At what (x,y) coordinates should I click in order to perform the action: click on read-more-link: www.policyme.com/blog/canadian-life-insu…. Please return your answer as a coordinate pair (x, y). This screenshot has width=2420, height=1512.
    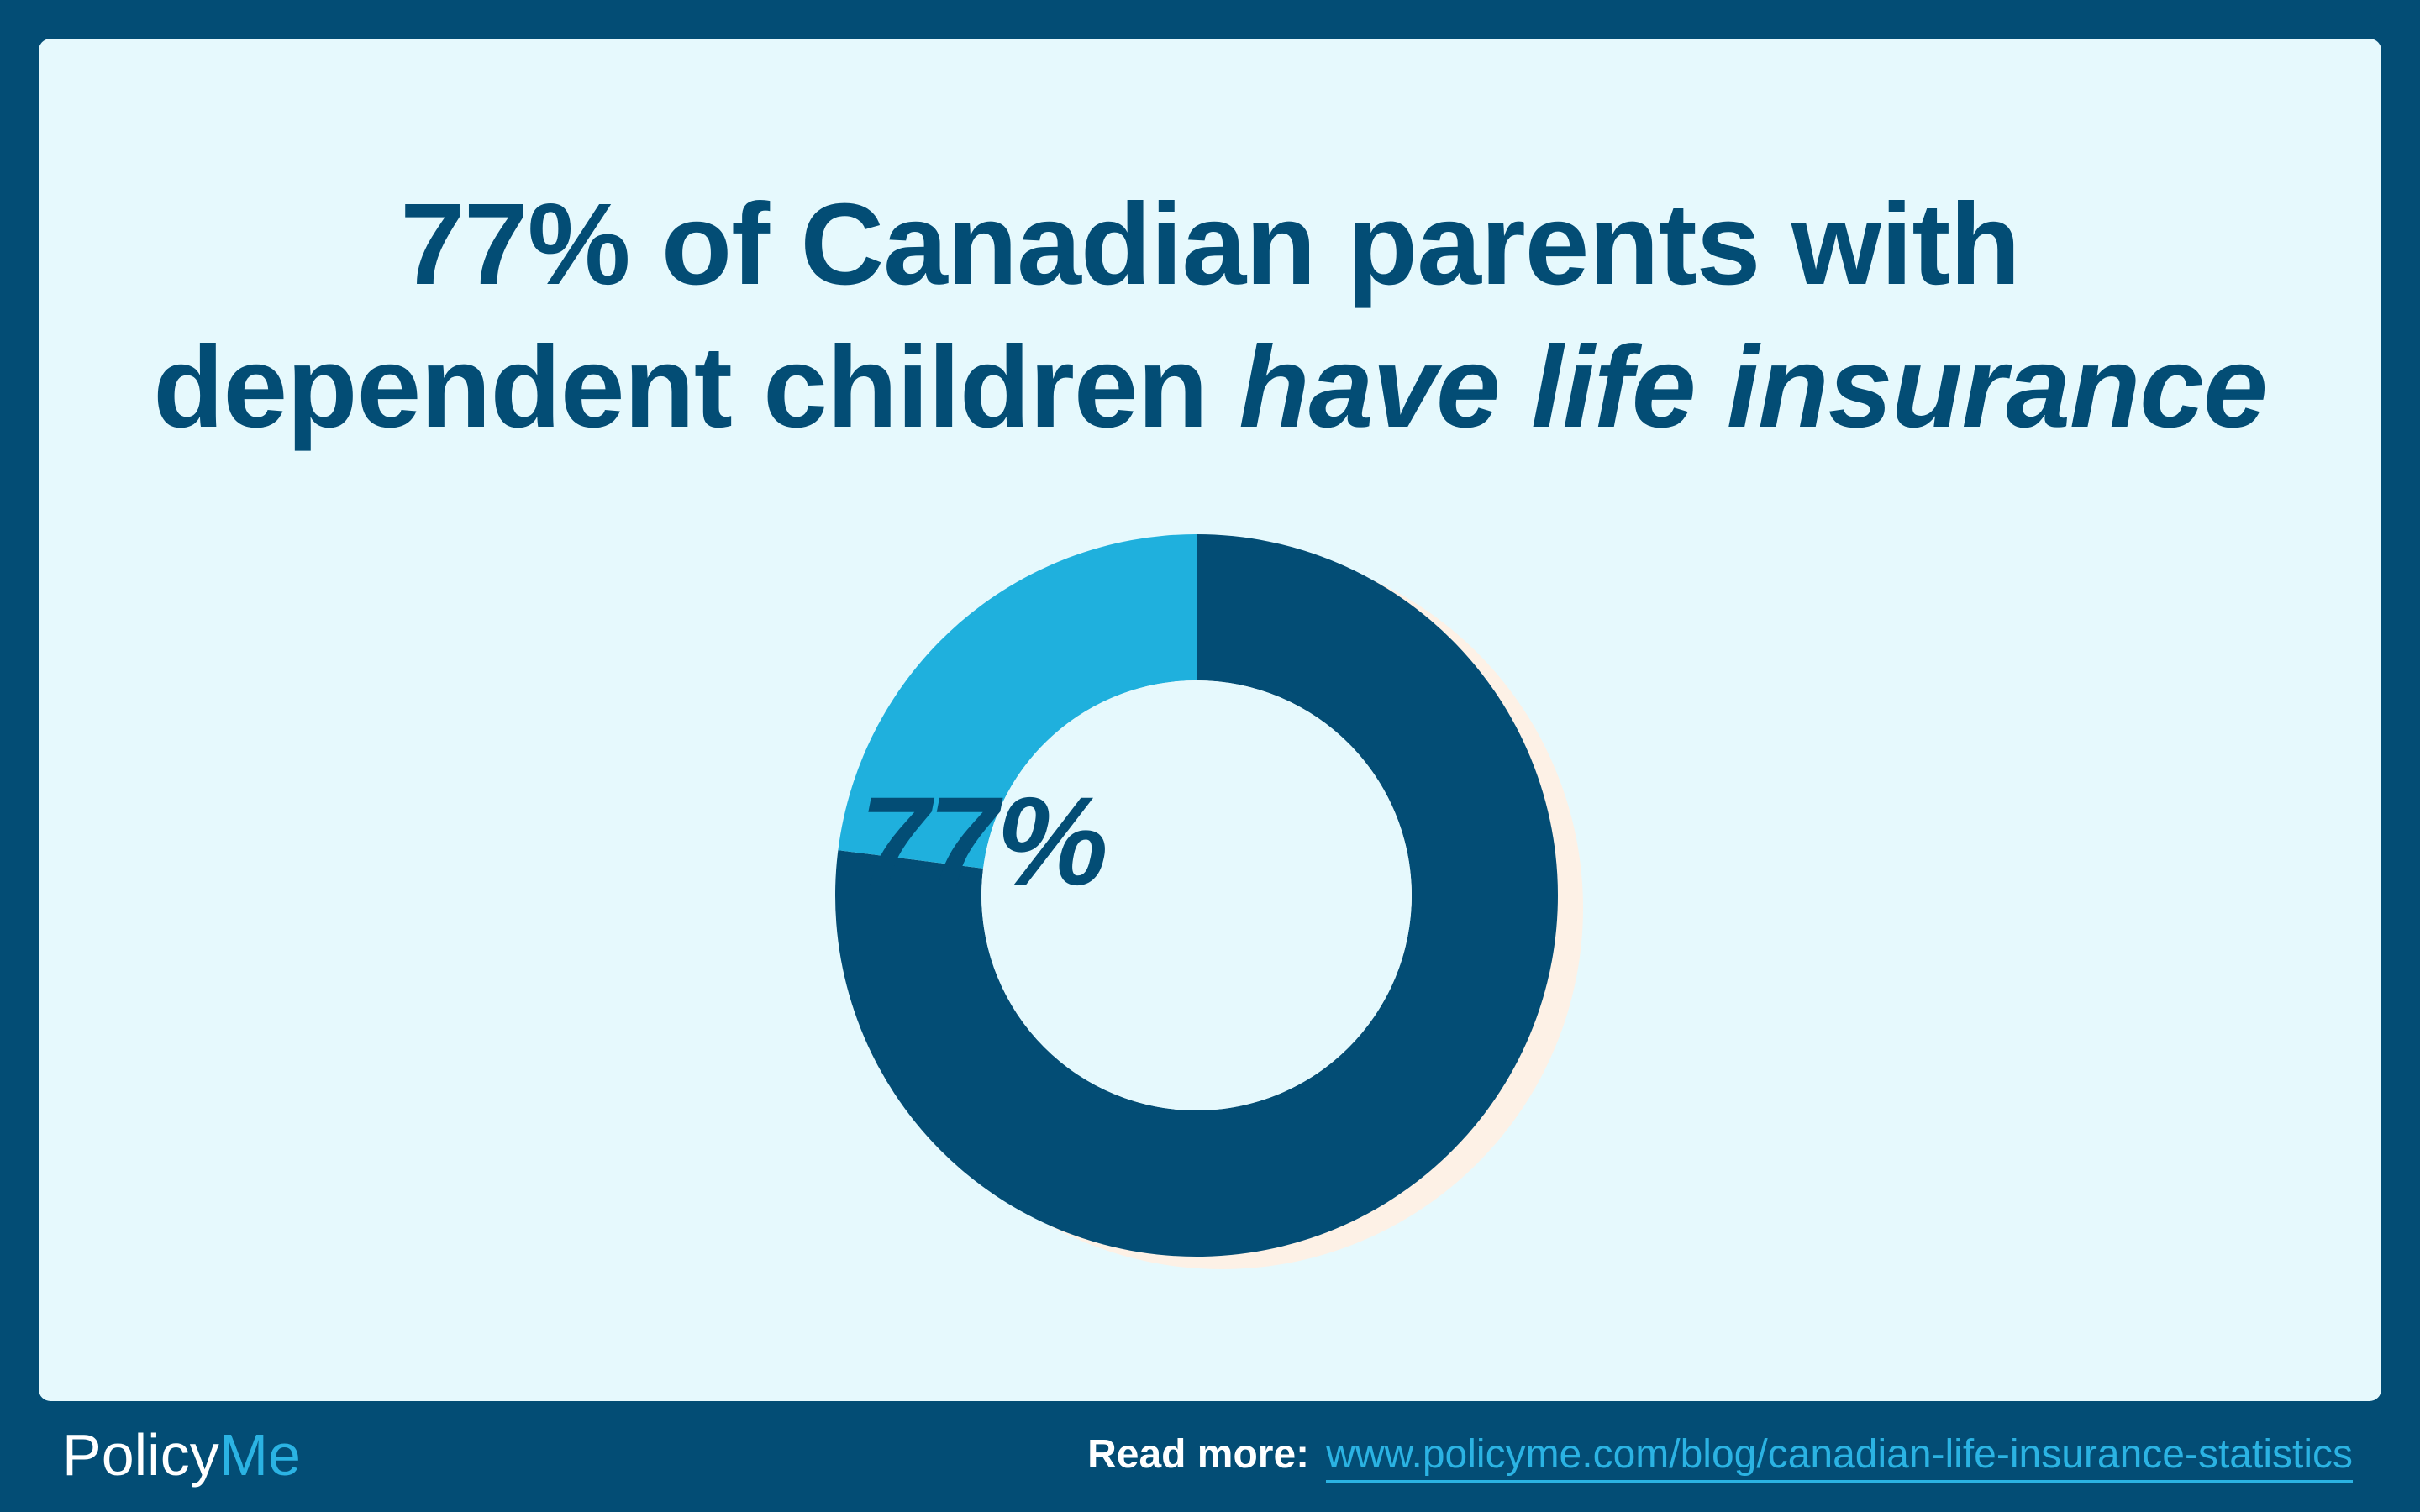
    Looking at the image, I should click on (1840, 1457).